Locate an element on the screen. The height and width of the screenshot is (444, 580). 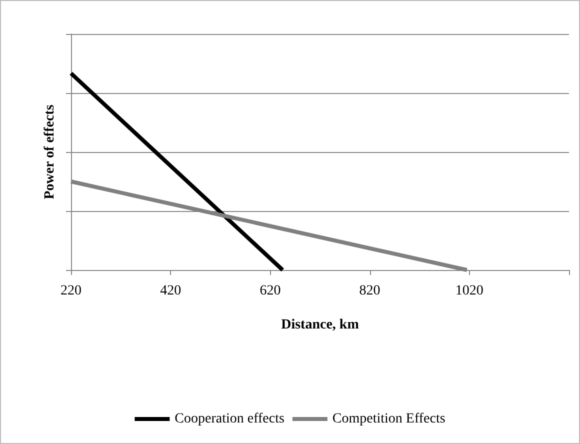
x-axis-title: Distance, km is located at coordinates (320, 325).